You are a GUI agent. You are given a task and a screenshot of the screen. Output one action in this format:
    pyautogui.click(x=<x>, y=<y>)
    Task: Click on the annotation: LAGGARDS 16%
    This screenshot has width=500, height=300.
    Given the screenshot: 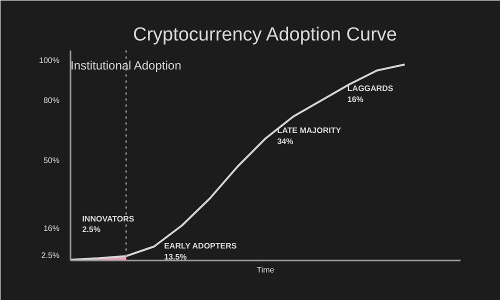 What is the action you would take?
    pyautogui.click(x=370, y=94)
    